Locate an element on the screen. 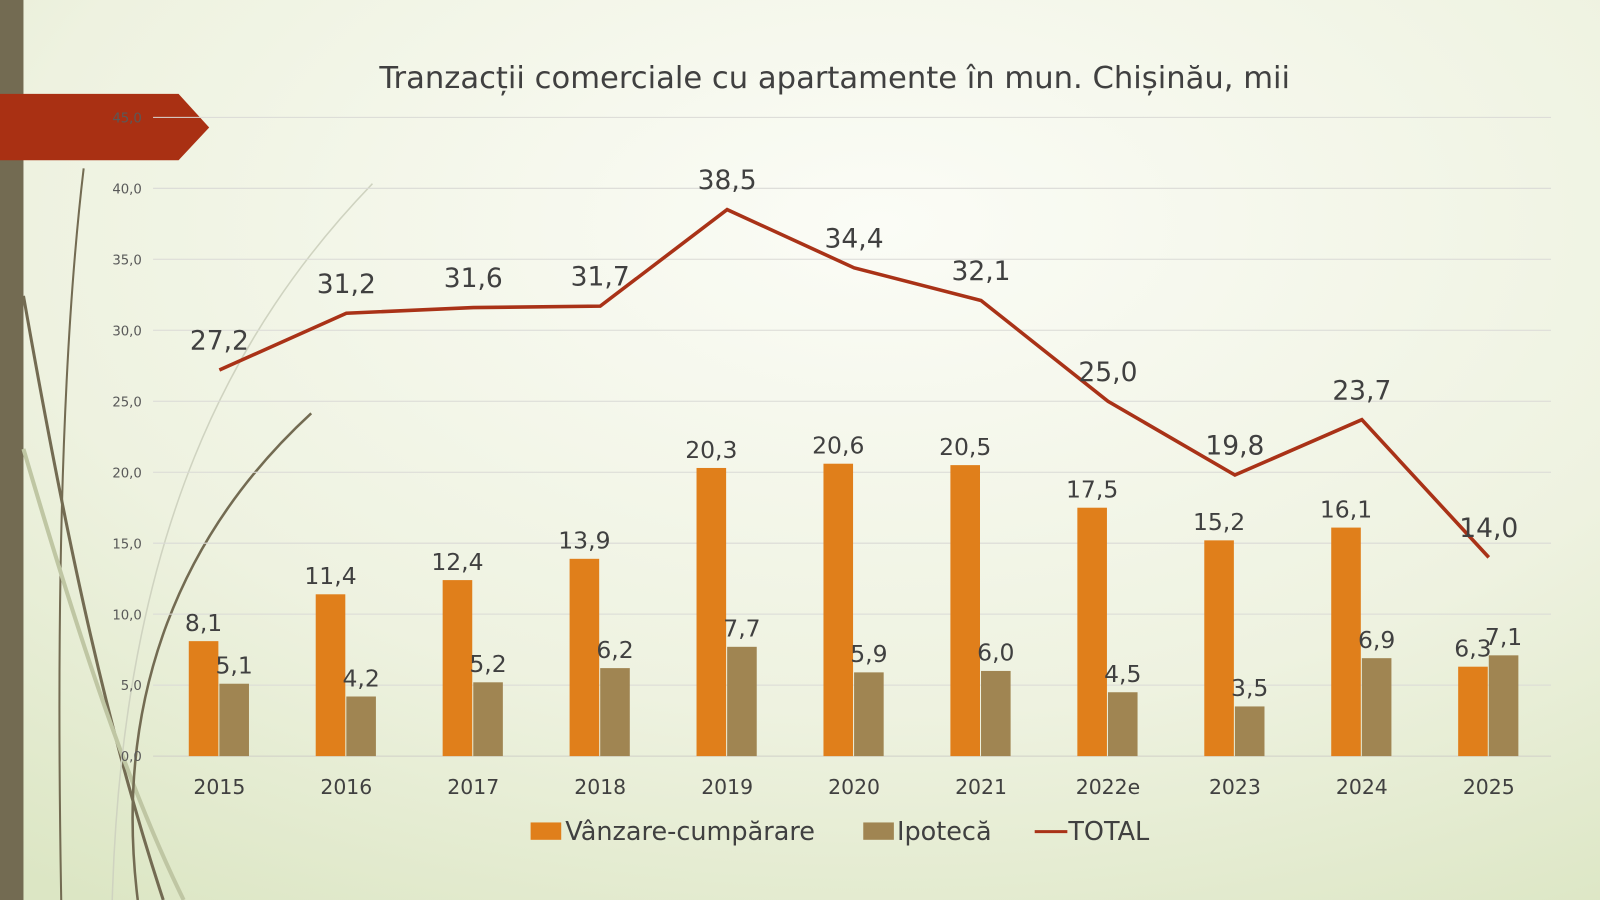  y-tick-label: 0,0 is located at coordinates (131, 757).